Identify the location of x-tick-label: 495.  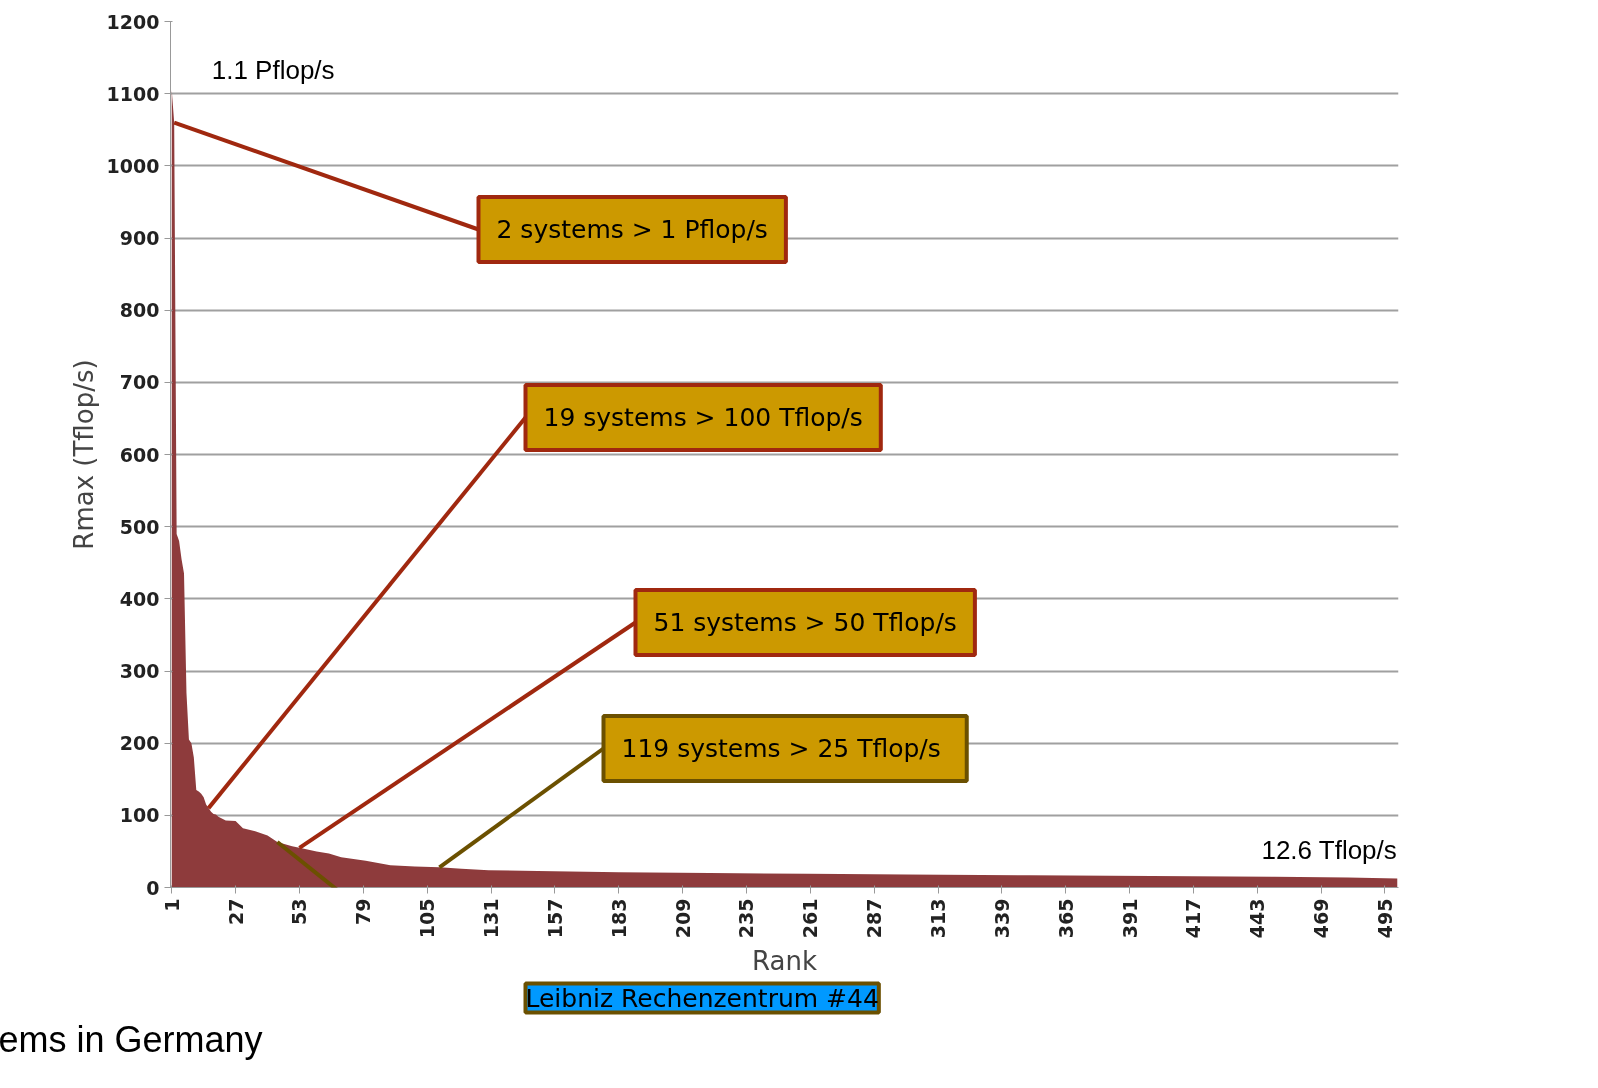
(1384, 918).